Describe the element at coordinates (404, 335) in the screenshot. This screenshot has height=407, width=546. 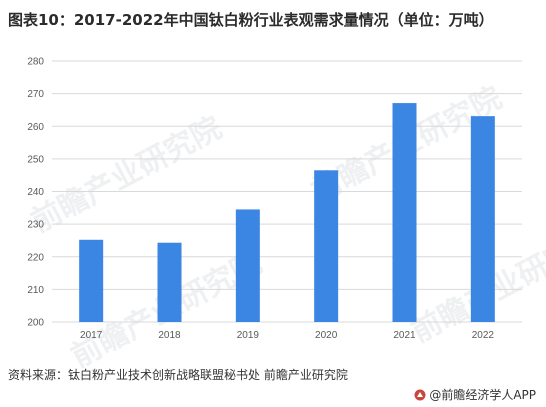
I see `x-tick-label: 2021` at that location.